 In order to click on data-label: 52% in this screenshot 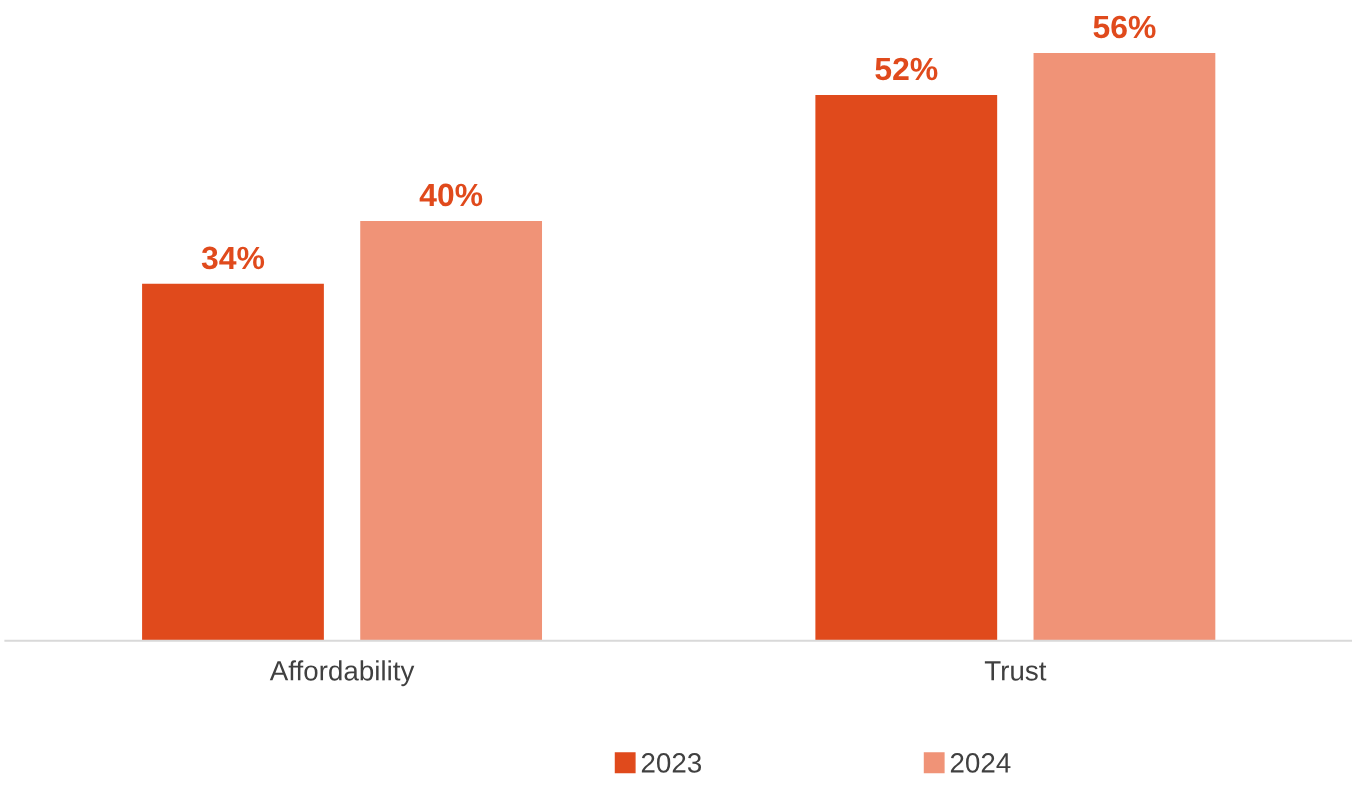, I will do `click(906, 69)`.